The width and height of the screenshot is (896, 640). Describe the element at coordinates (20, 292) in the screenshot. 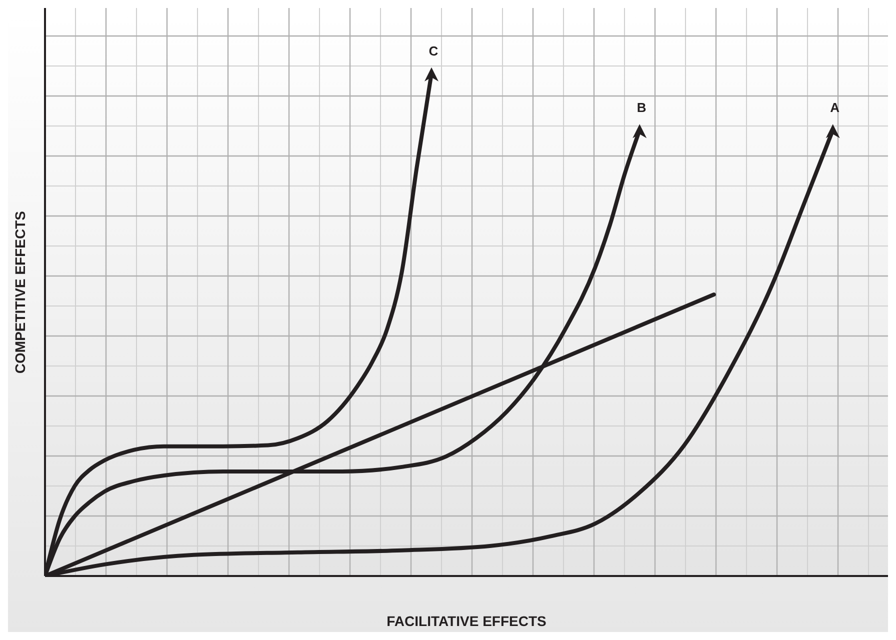

I see `y-axis-title: COMPETITIVE EFFECTS` at that location.